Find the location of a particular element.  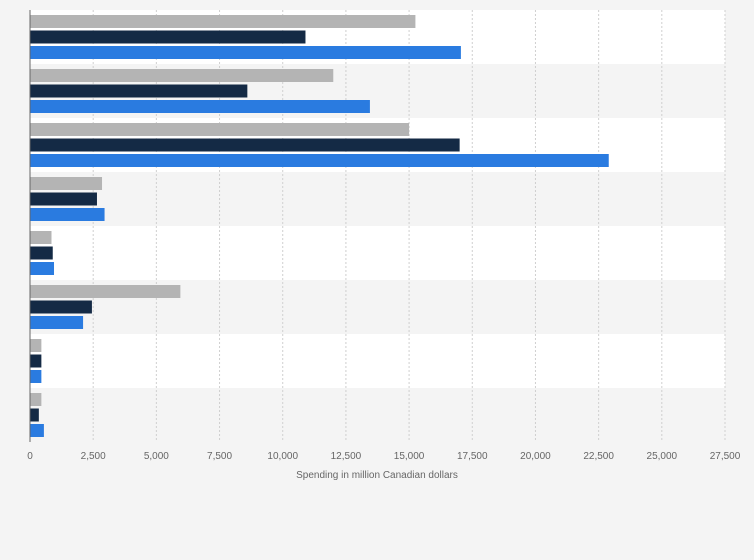

x-axis-title: Spending in million Canadian dollars is located at coordinates (377, 475).